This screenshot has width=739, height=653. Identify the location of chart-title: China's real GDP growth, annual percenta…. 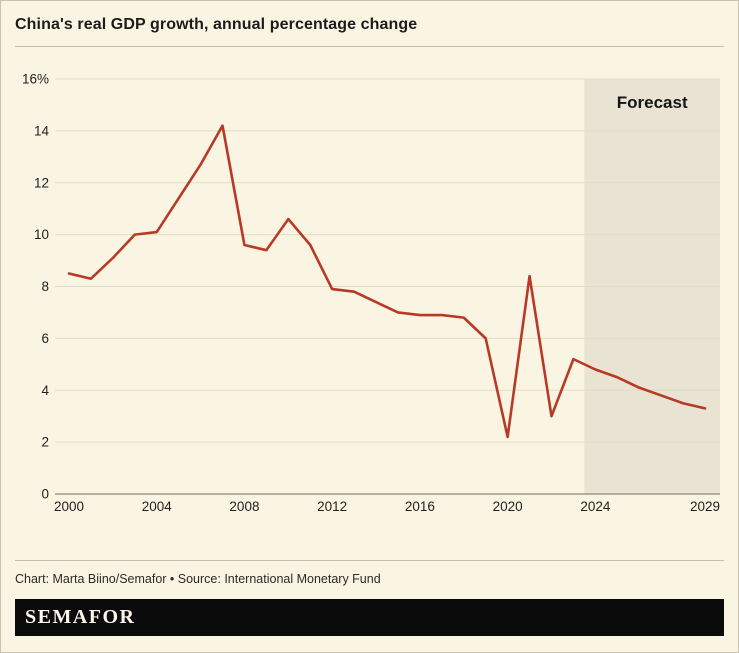
(216, 24).